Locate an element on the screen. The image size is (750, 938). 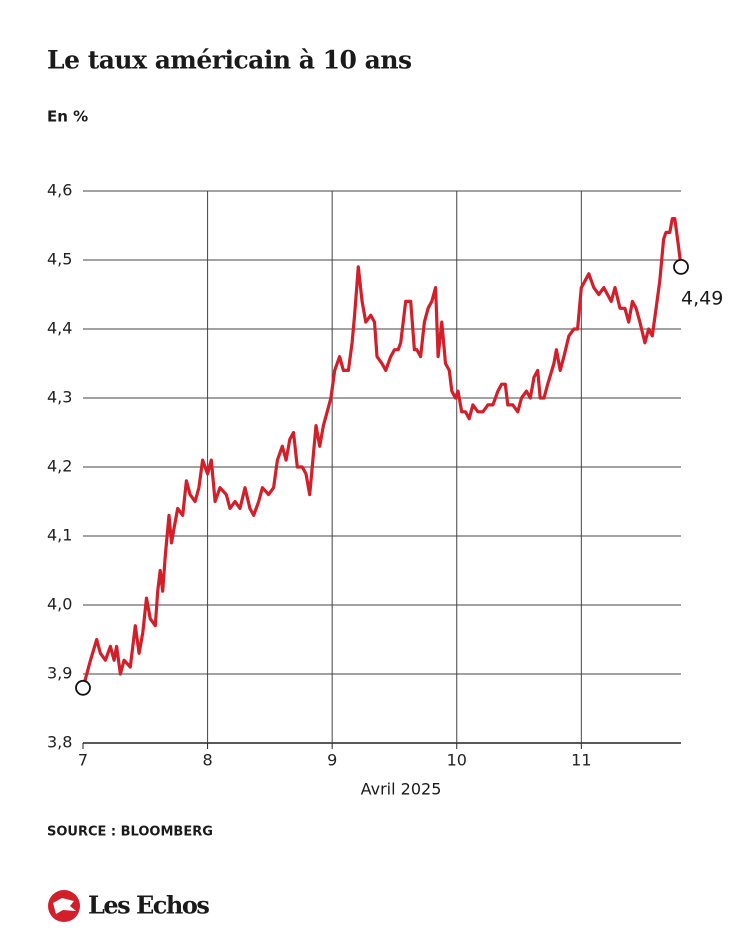
y-tick-label: 4,1 is located at coordinates (59, 535).